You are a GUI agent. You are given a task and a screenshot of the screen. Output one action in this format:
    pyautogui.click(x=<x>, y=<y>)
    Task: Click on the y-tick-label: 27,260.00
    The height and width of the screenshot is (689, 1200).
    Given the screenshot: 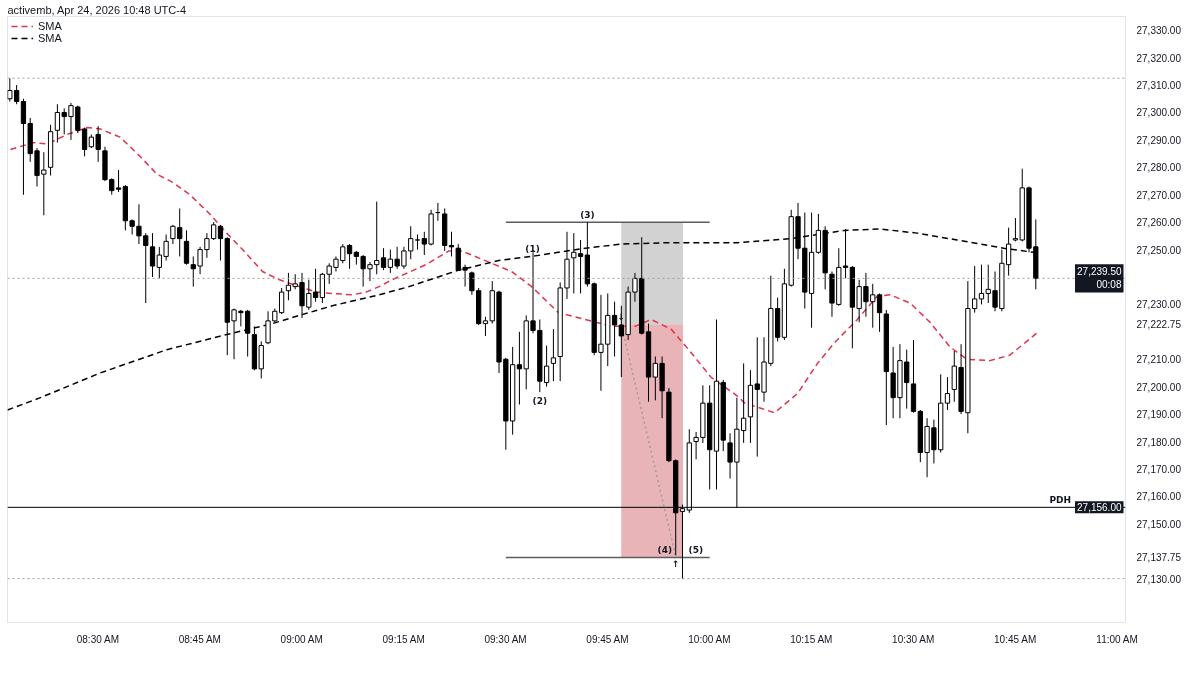 What is the action you would take?
    pyautogui.click(x=1159, y=223)
    